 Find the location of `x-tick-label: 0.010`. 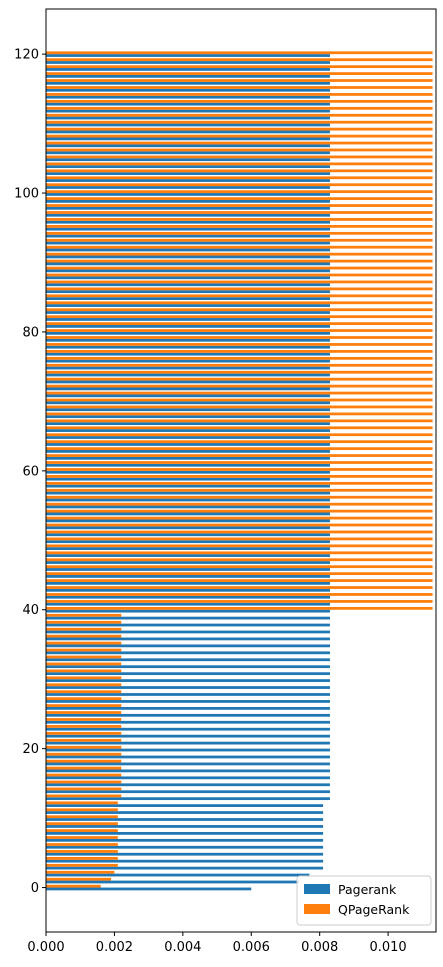

x-tick-label: 0.010 is located at coordinates (387, 947).